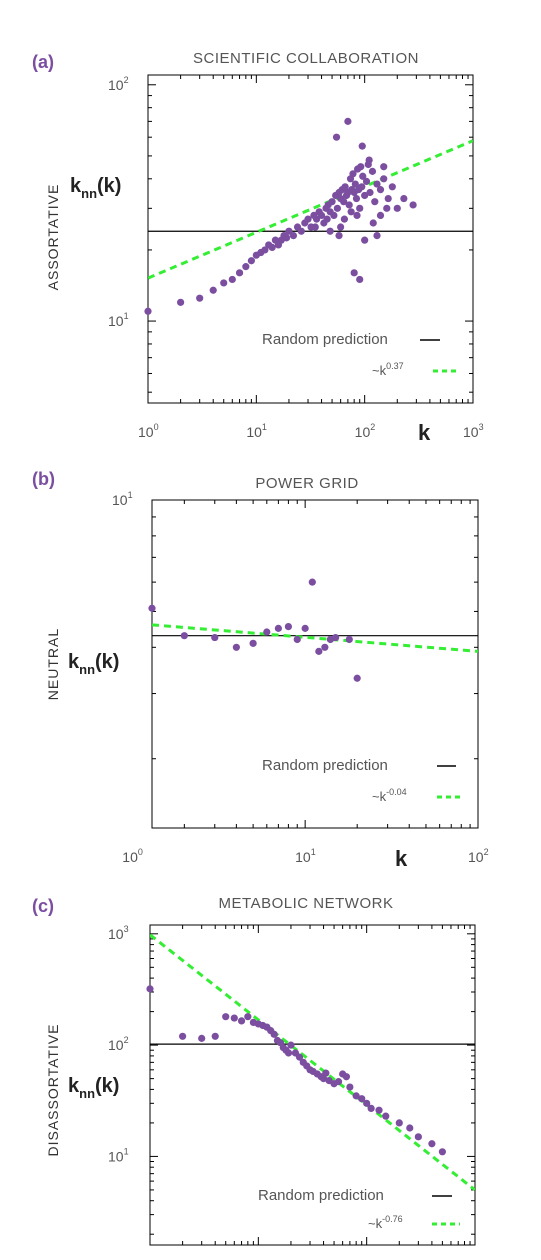 The width and height of the screenshot is (541, 1260). What do you see at coordinates (361, 354) in the screenshot?
I see `legend: Random prediction ~k0.37` at bounding box center [361, 354].